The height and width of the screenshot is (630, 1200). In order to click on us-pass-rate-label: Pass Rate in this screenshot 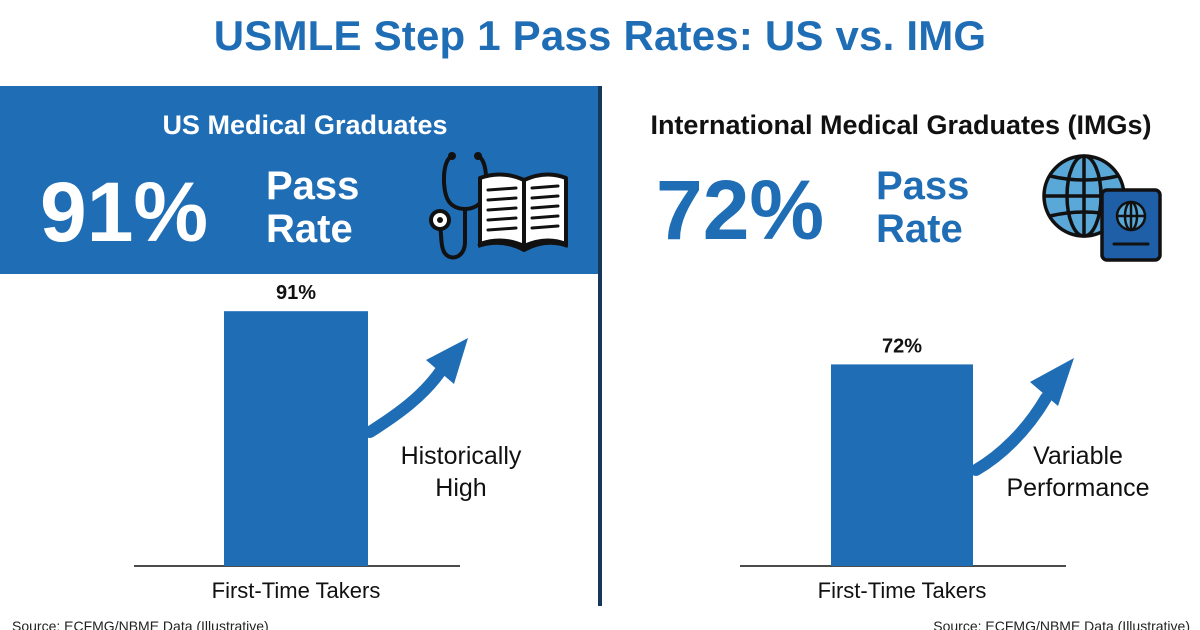, I will do `click(313, 208)`.